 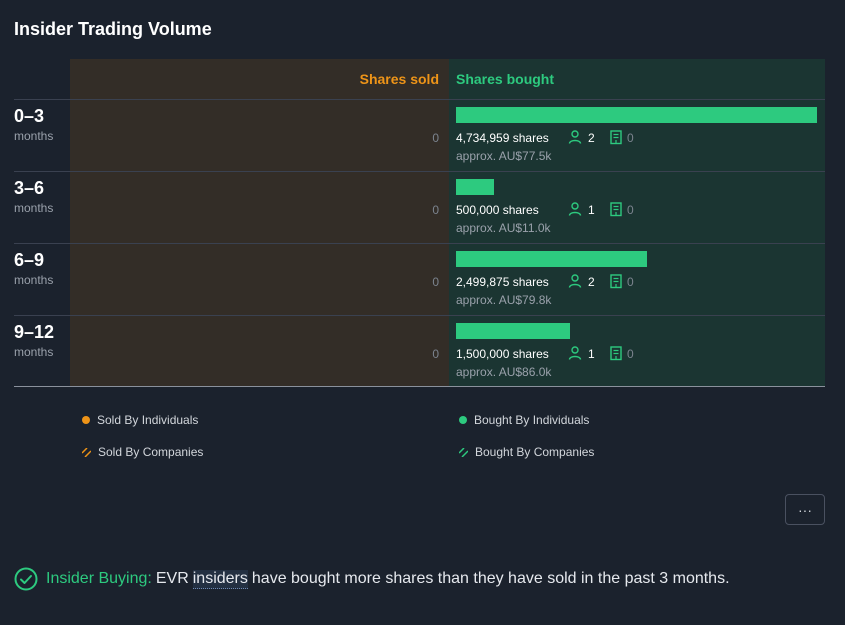 What do you see at coordinates (29, 116) in the screenshot?
I see `period-label: 0–3` at bounding box center [29, 116].